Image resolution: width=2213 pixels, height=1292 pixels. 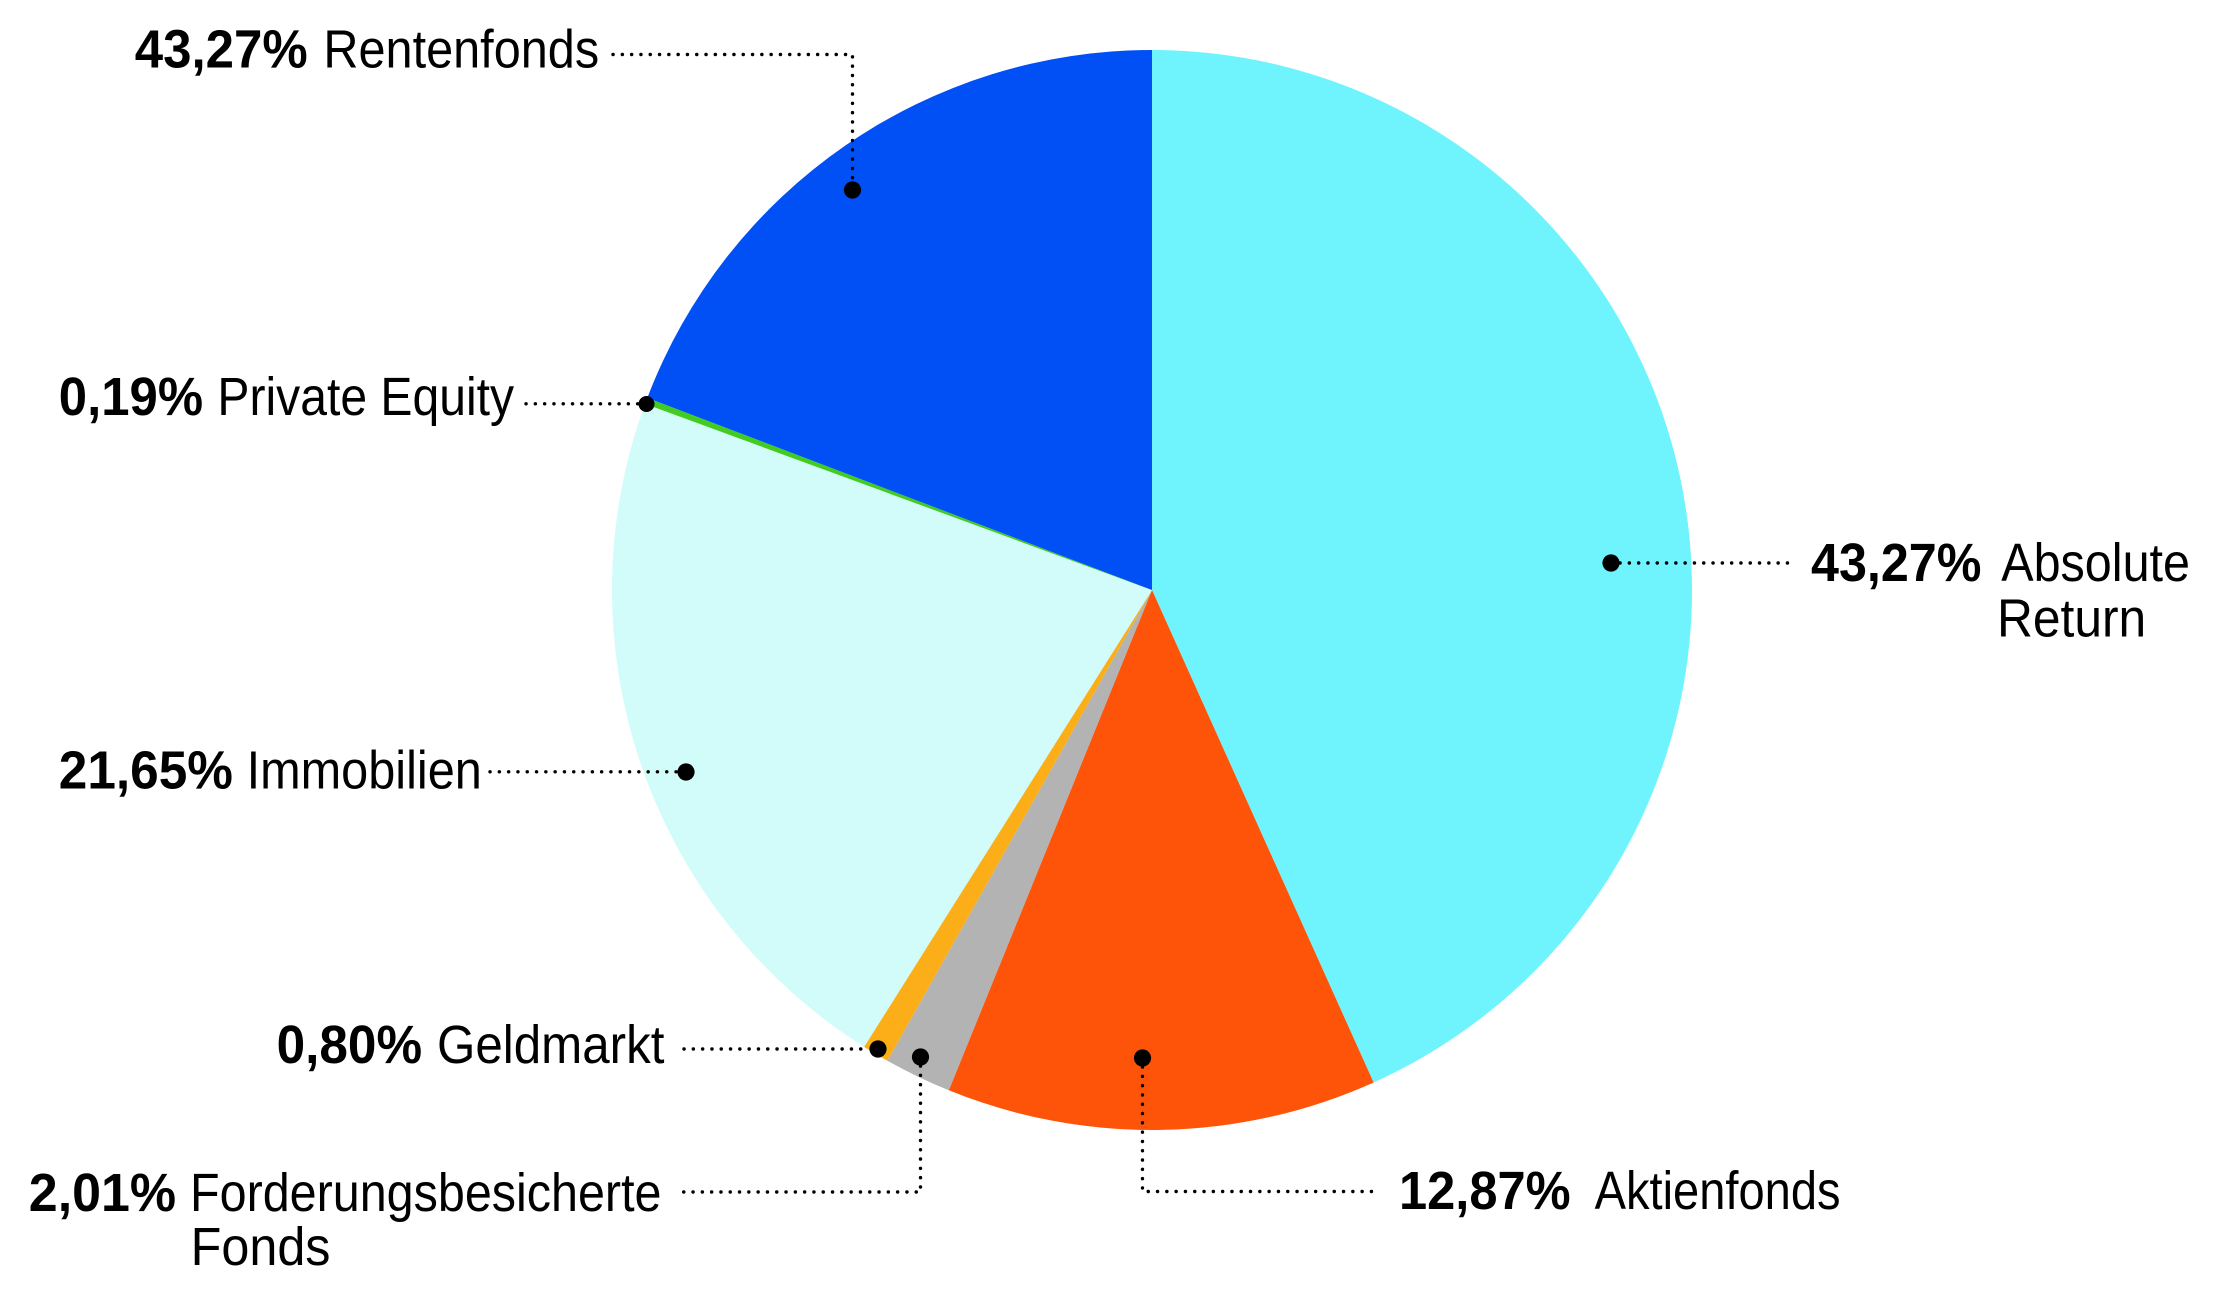 I want to click on svg-text: Absolute, so click(x=2095, y=563).